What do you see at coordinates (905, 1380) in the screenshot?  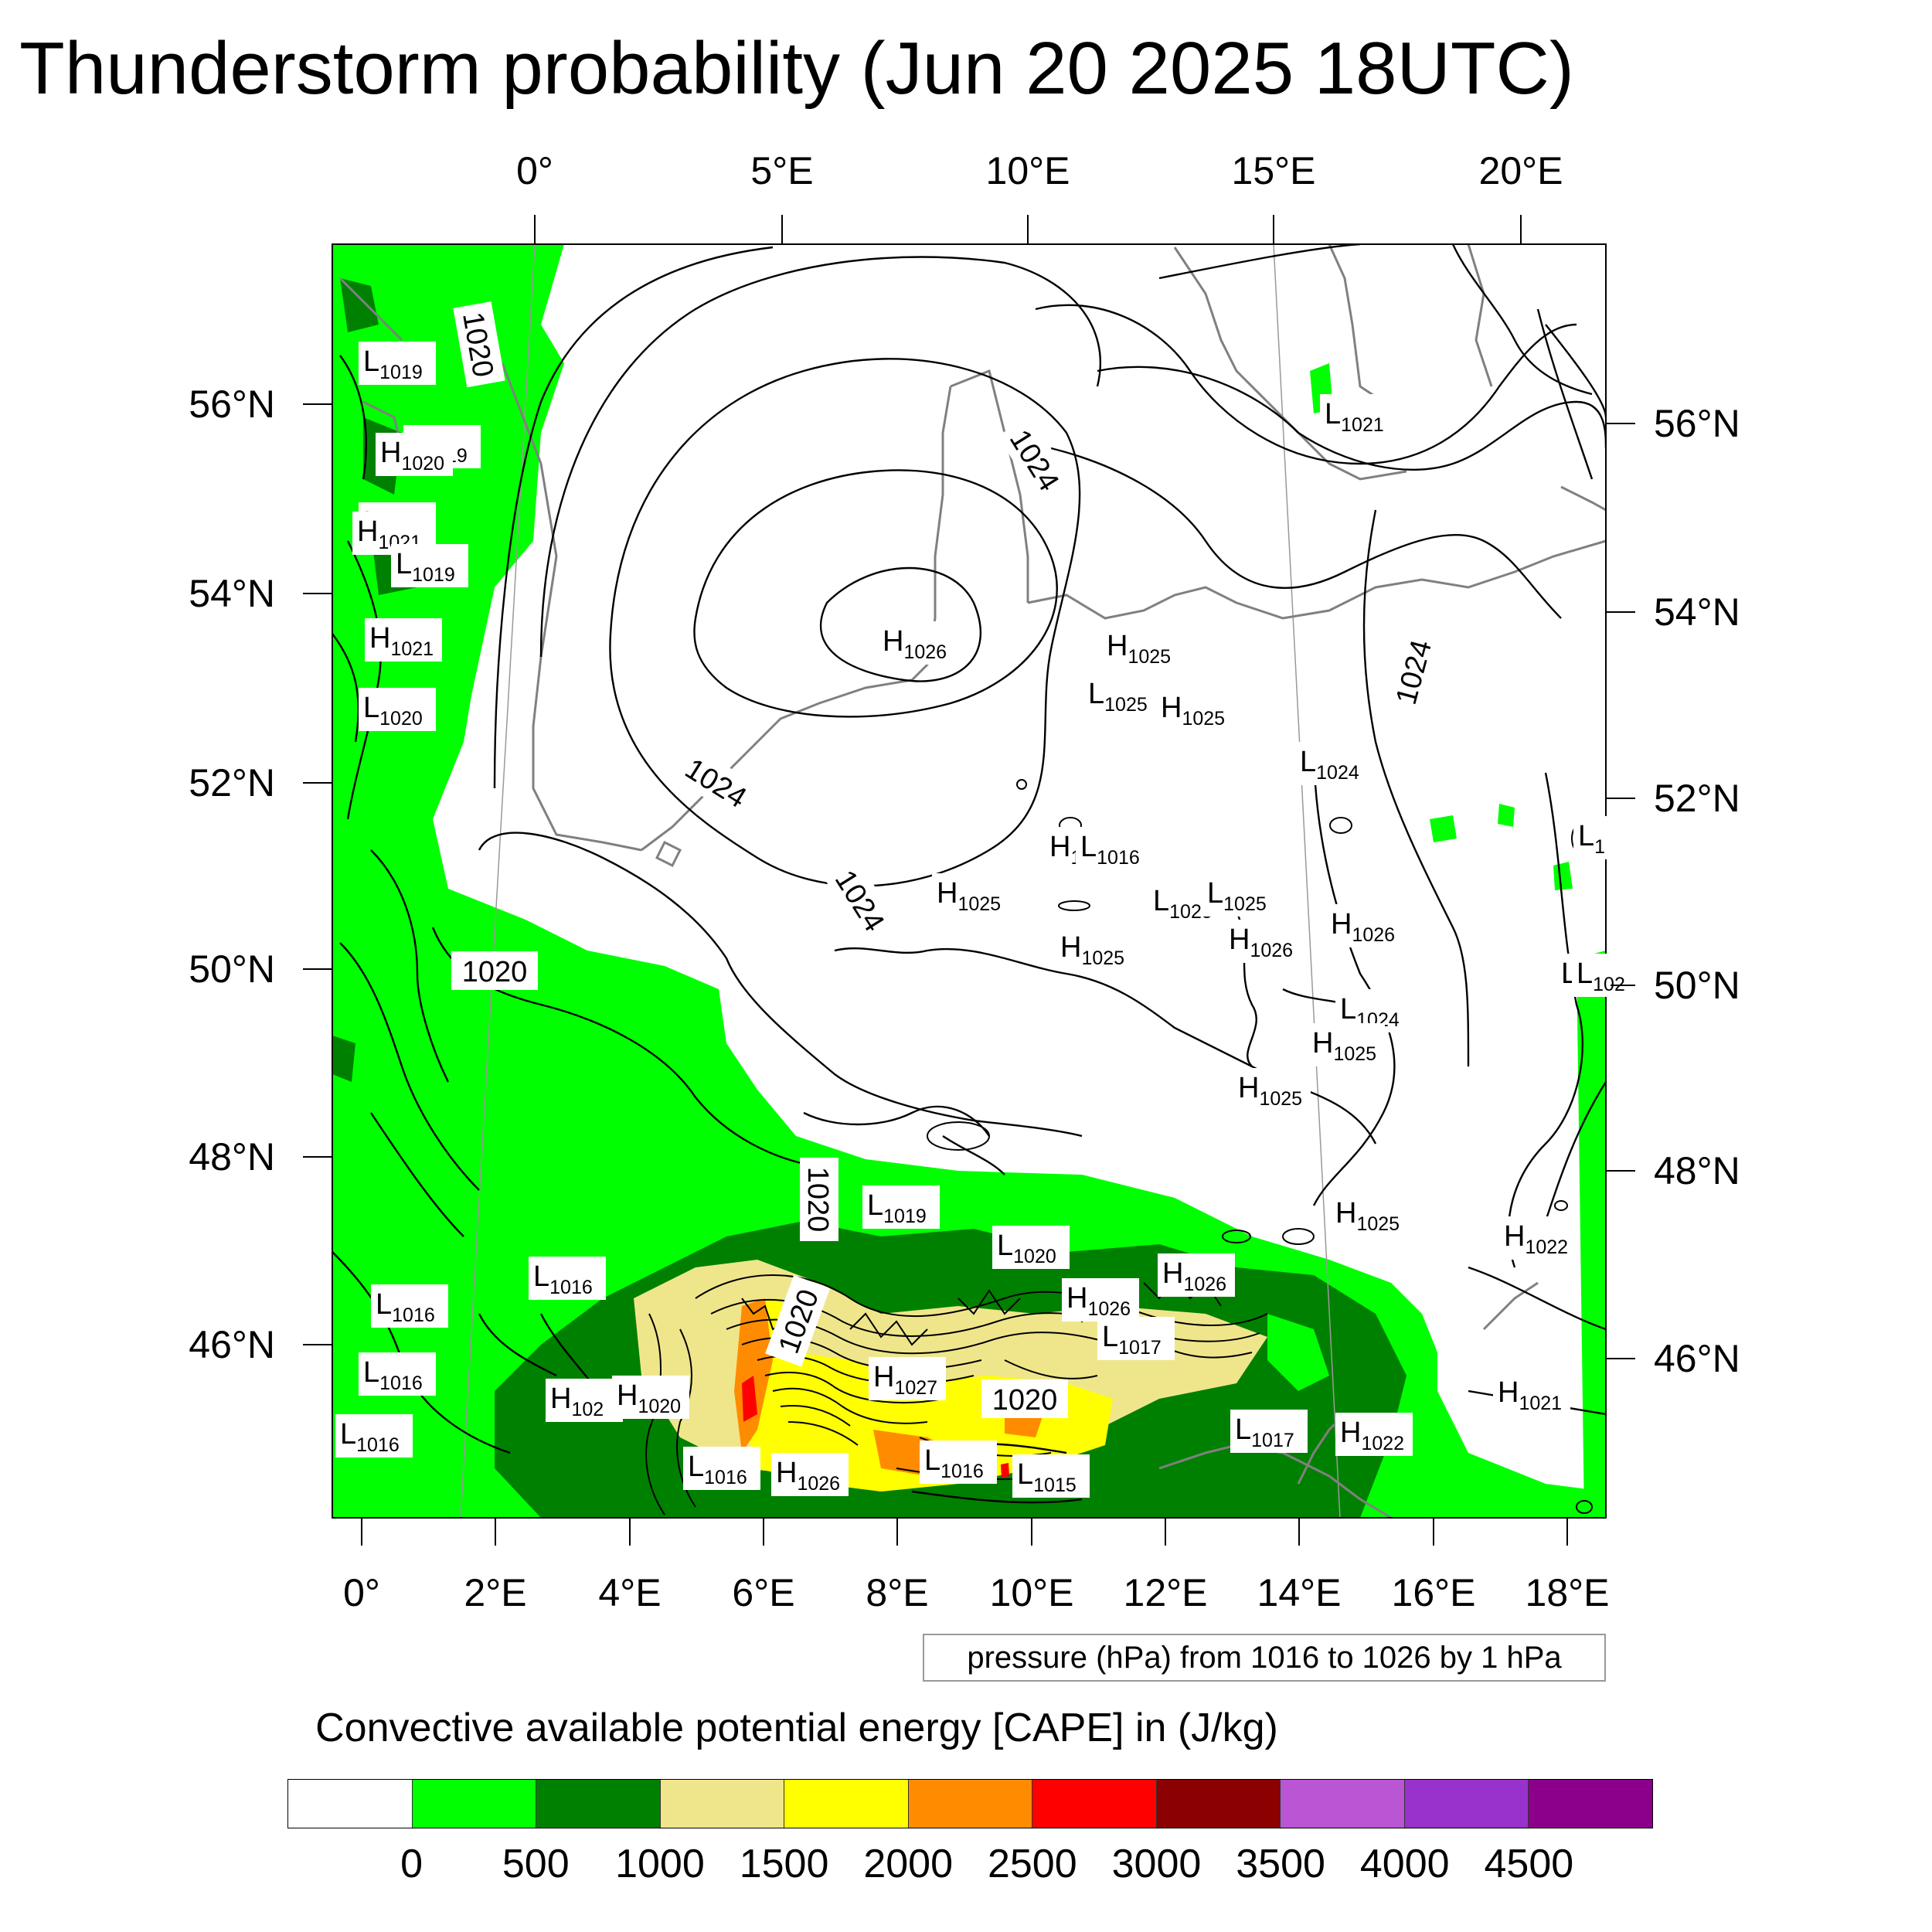 I see `pressure-center-text: H1027` at bounding box center [905, 1380].